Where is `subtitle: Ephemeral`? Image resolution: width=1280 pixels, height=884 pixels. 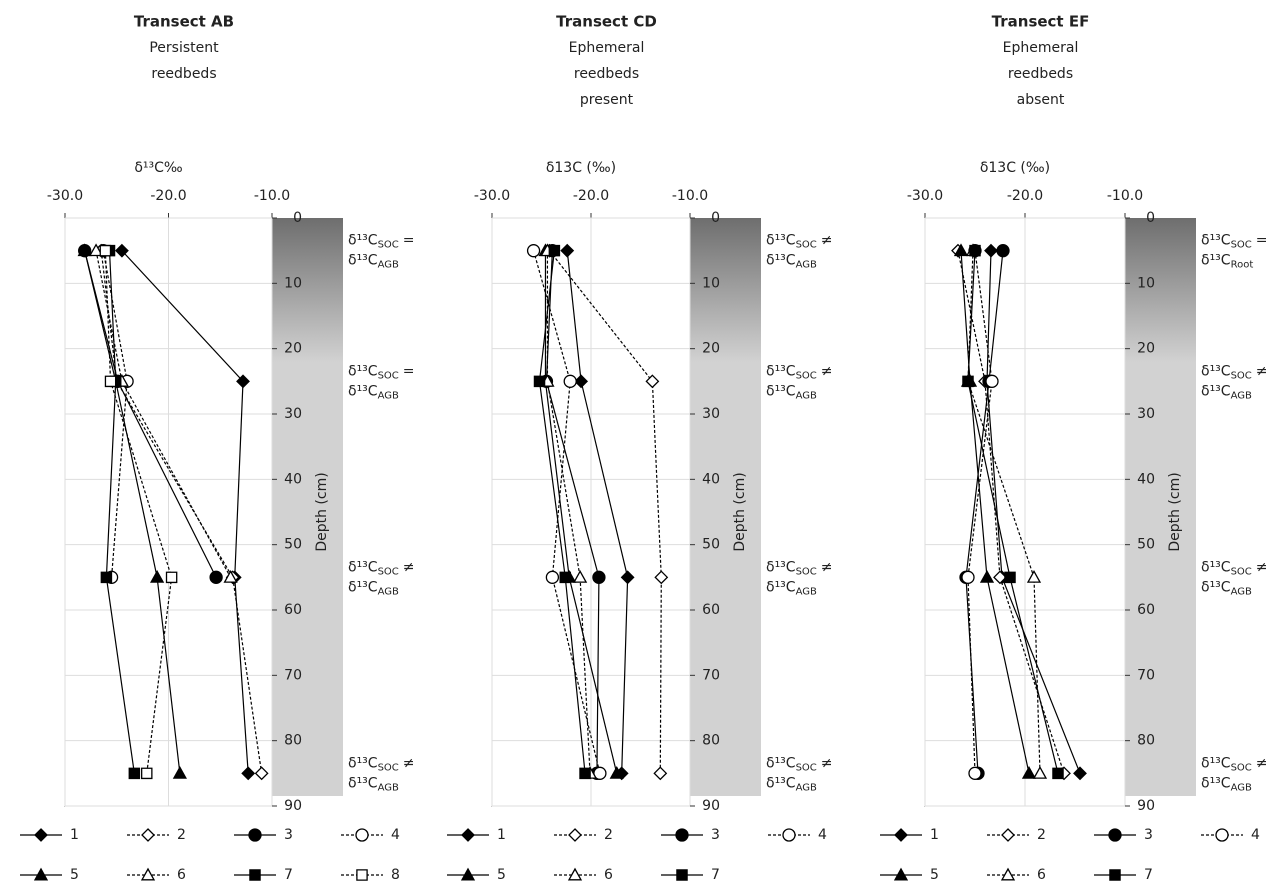
subtitle: Ephemeral is located at coordinates (607, 48).